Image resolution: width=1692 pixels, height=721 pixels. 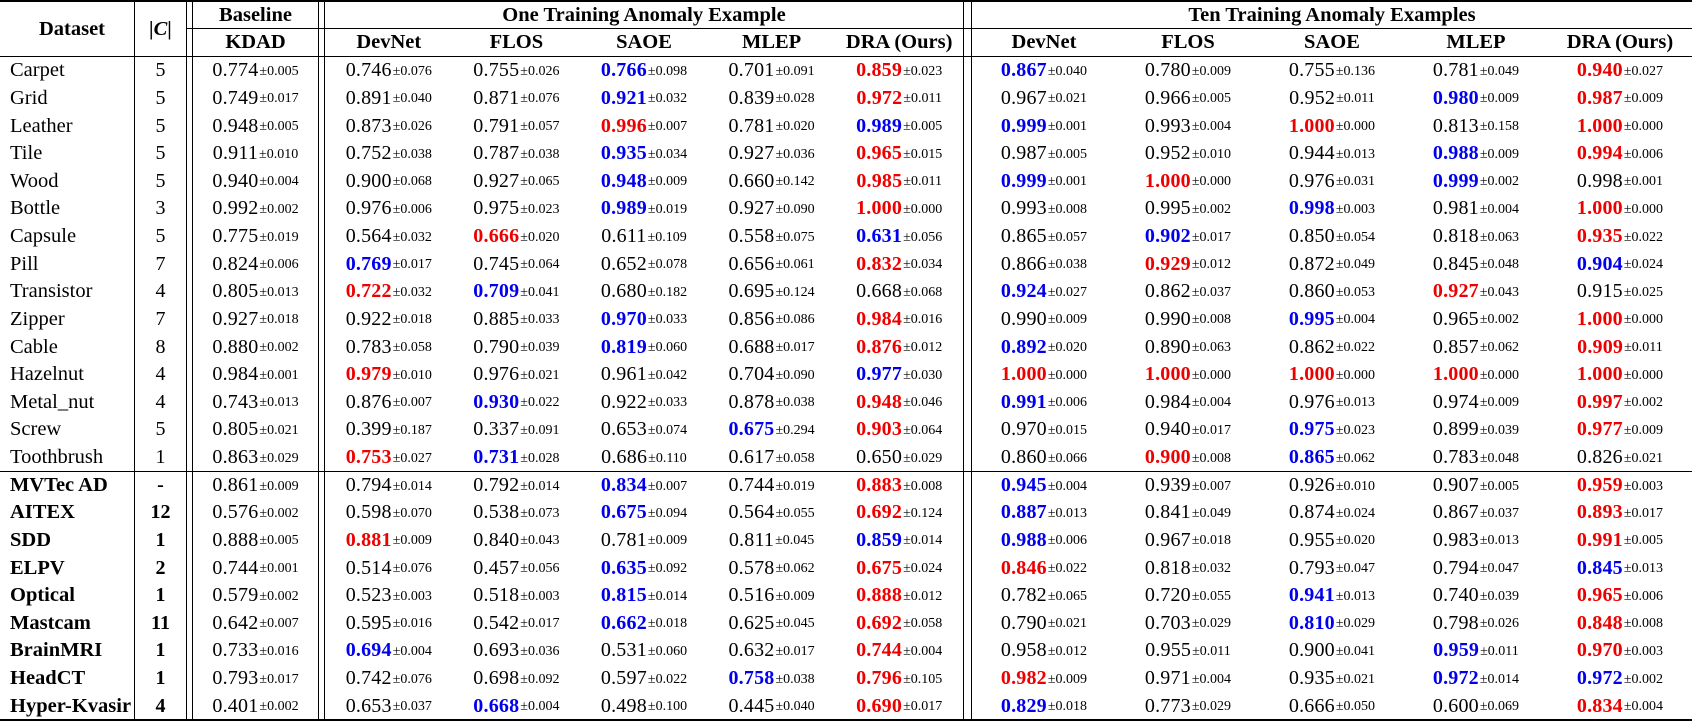 What do you see at coordinates (1620, 430) in the screenshot?
I see `score-cell: 0.977 ±0.009` at bounding box center [1620, 430].